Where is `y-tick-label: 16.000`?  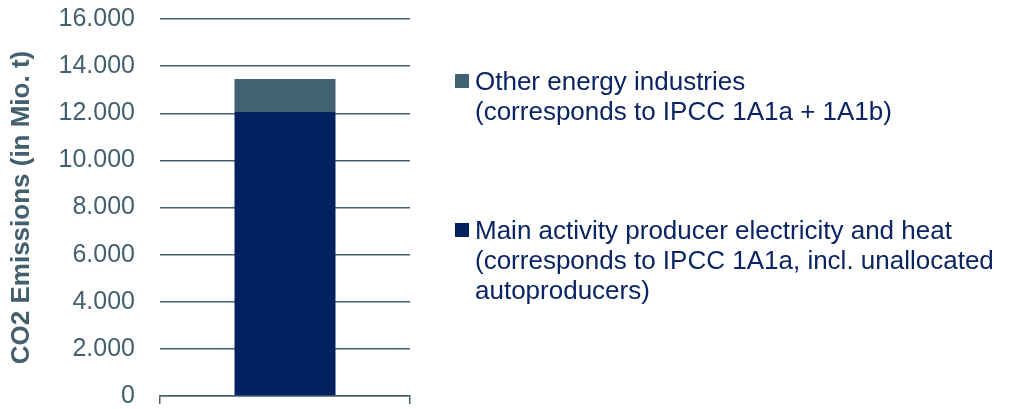
y-tick-label: 16.000 is located at coordinates (96, 16).